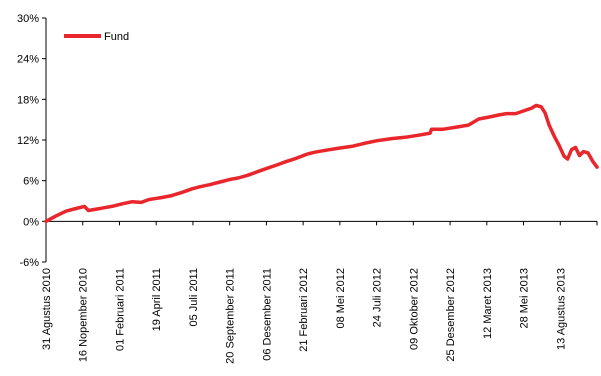  I want to click on x-tick-label: 20 September 2011, so click(231, 316).